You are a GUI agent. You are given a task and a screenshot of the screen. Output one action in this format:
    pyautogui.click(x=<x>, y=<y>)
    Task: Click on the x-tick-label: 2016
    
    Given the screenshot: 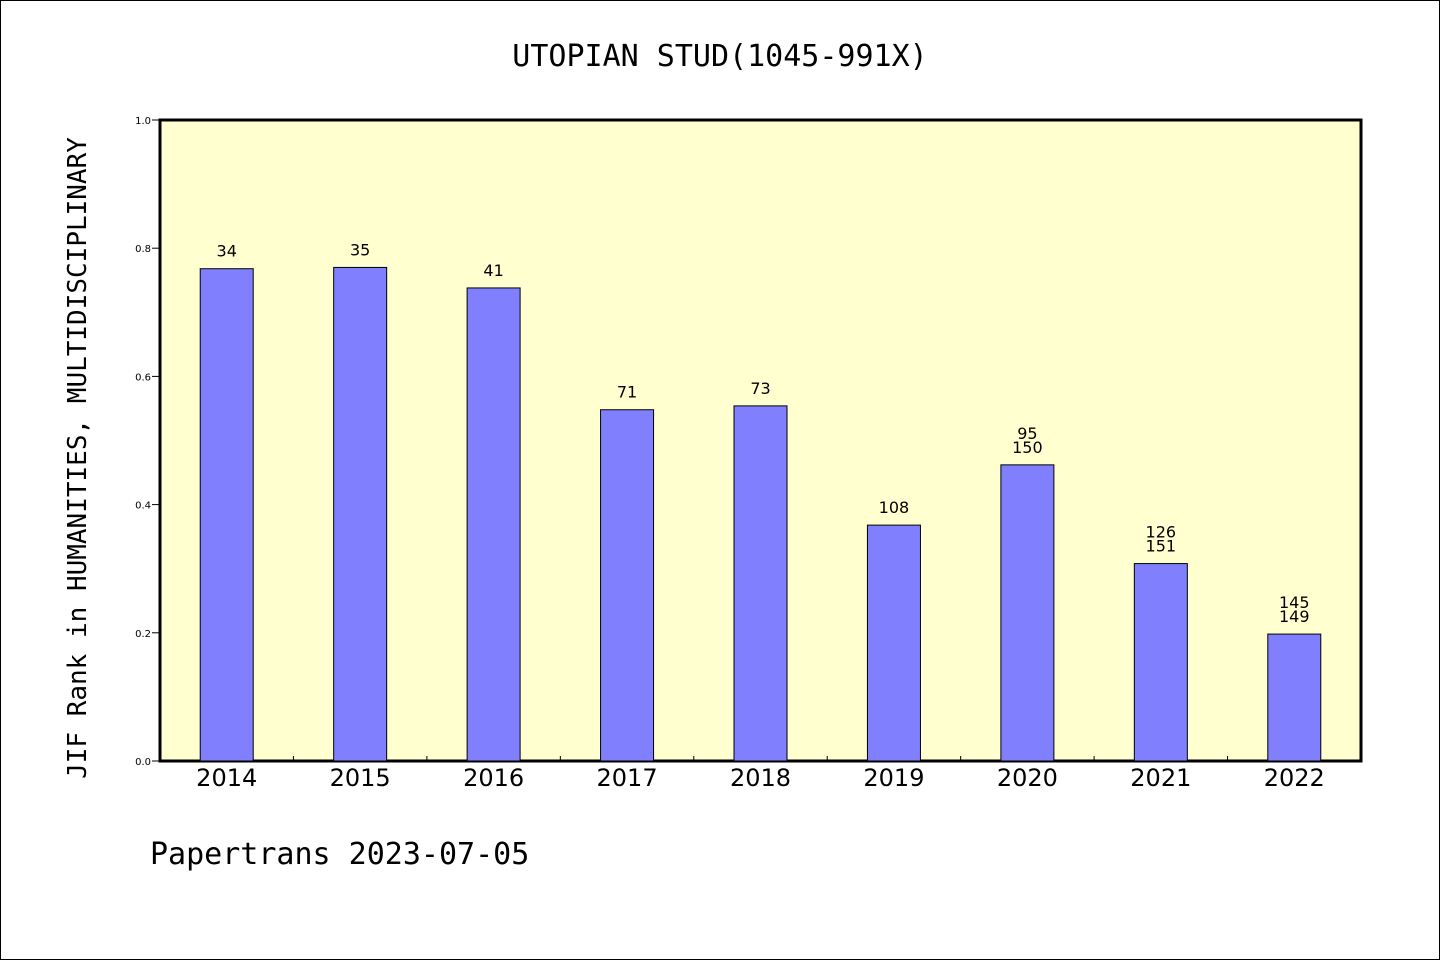 What is the action you would take?
    pyautogui.click(x=493, y=778)
    